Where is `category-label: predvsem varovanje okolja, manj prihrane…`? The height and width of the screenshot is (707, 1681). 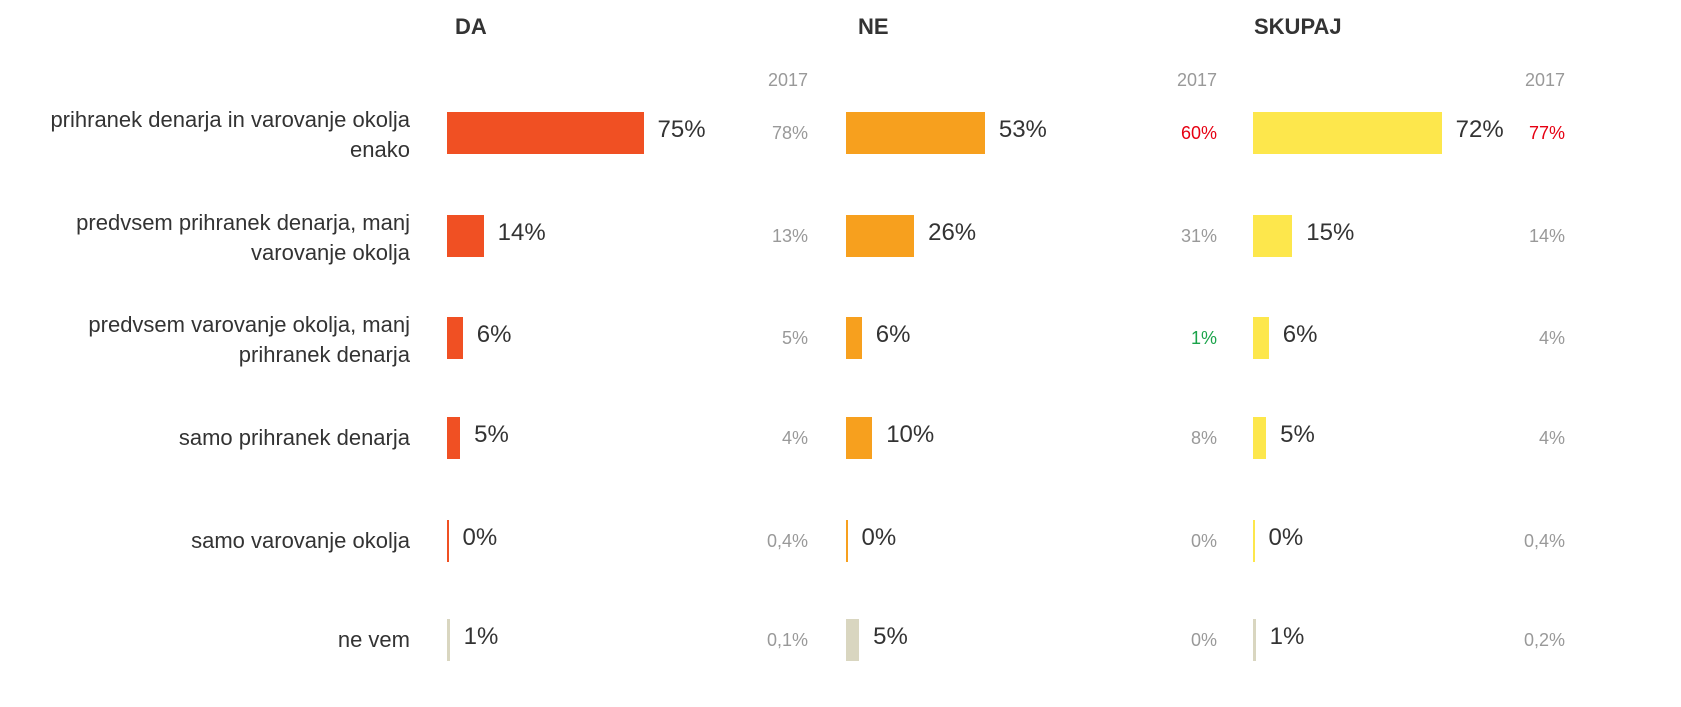 category-label: predvsem varovanje okolja, manj prihrane… is located at coordinates (249, 339).